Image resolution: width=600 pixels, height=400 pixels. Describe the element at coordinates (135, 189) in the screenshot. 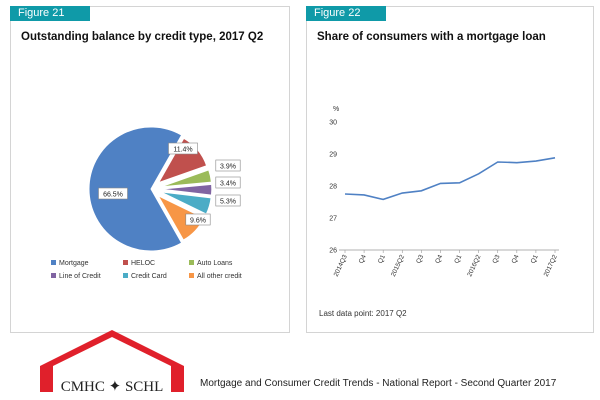

I see `pie-slice-mortgage` at that location.